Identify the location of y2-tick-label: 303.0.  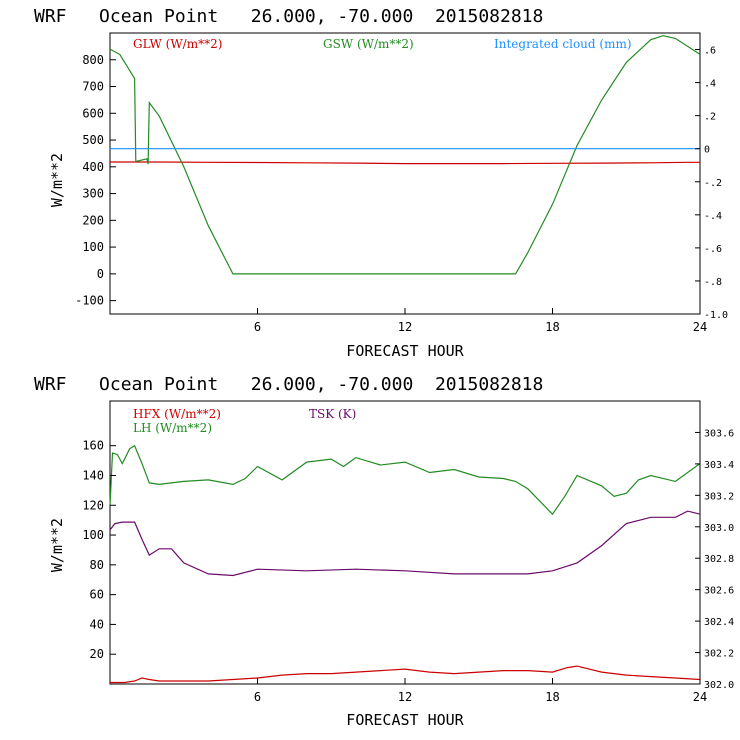
(719, 528).